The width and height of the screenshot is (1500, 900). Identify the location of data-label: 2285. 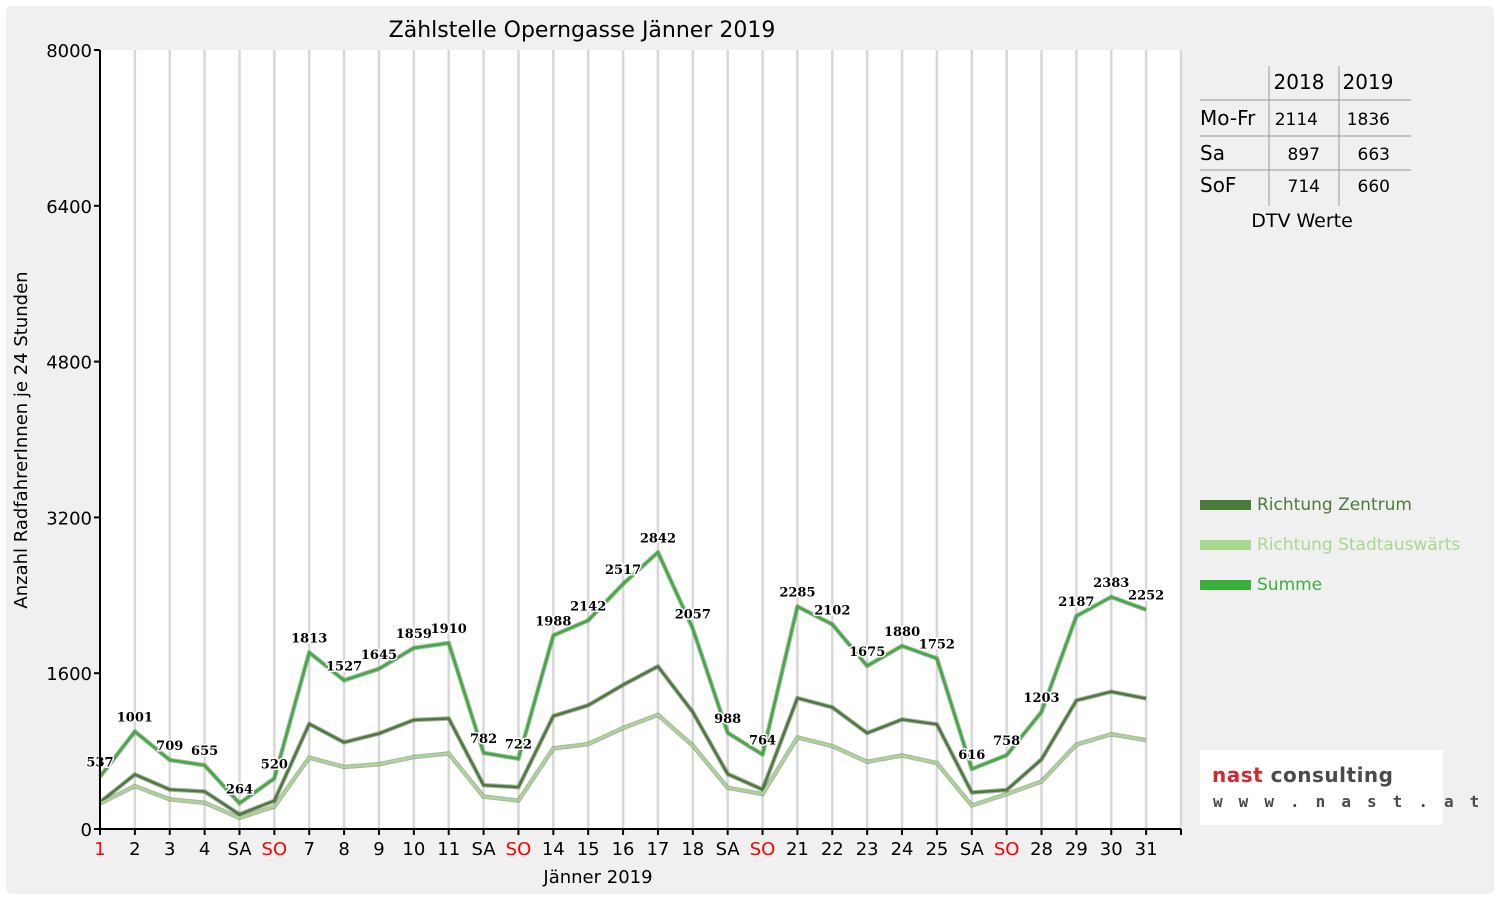
(797, 592).